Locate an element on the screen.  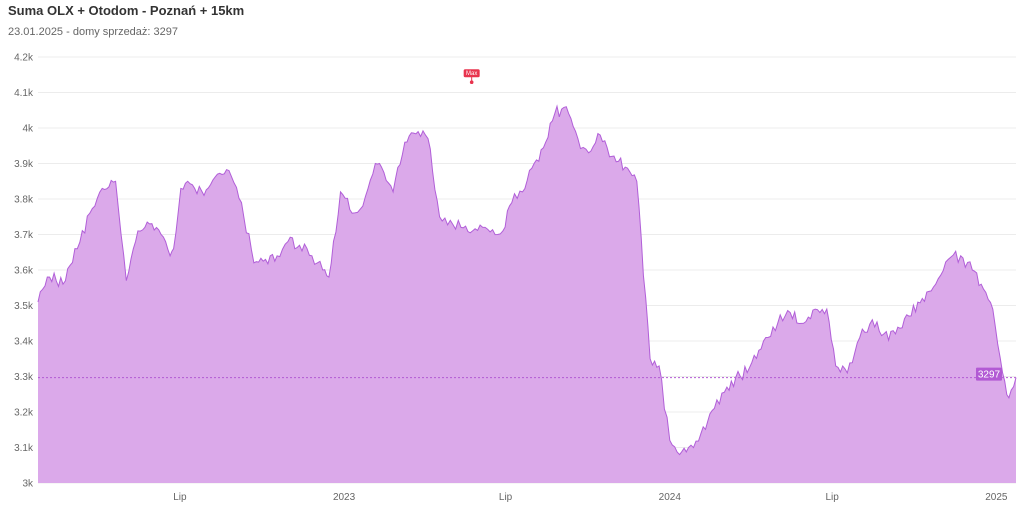
max-marker: Max is located at coordinates (471, 77).